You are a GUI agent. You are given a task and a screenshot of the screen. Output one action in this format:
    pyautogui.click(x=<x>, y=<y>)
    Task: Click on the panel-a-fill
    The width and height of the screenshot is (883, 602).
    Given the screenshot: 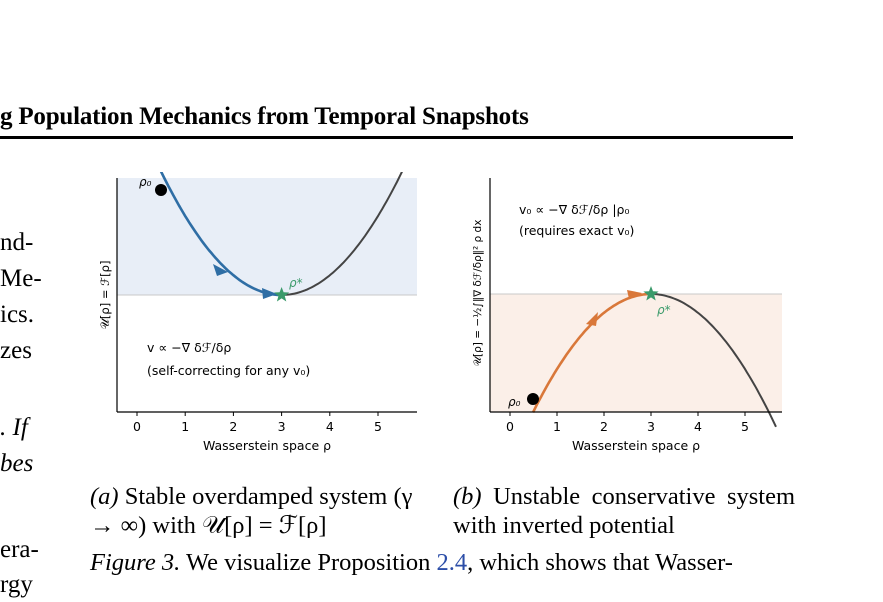 What is the action you would take?
    pyautogui.click(x=267, y=236)
    